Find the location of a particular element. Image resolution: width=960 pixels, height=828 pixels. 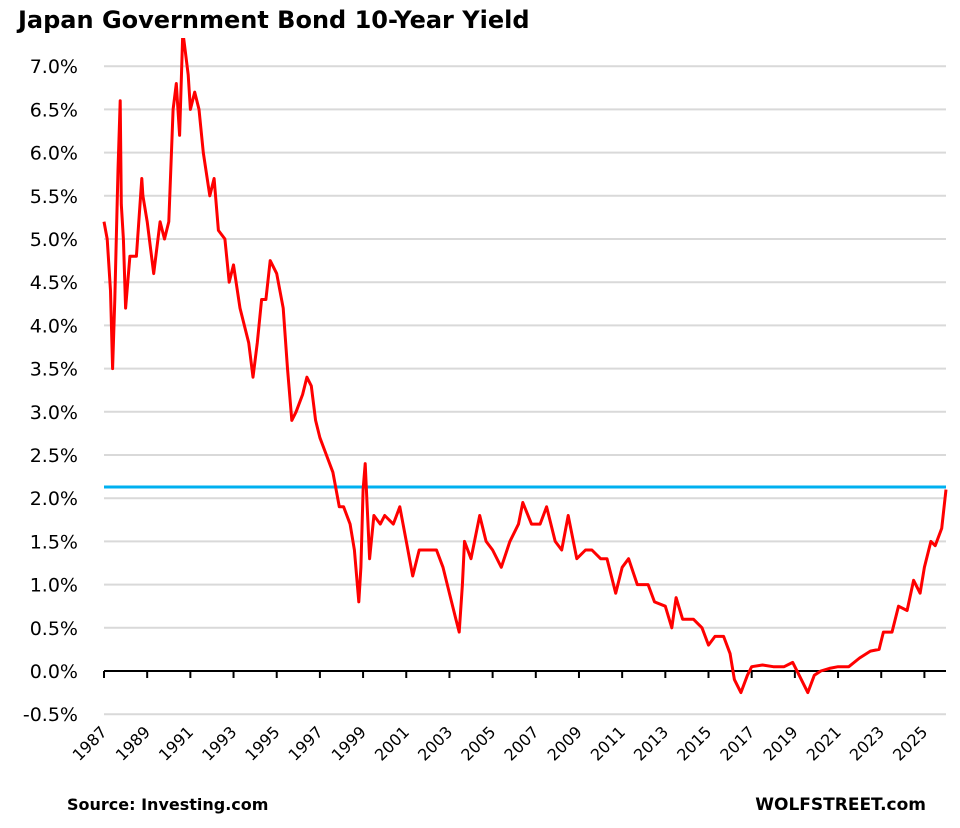

x-tick-label: 2023 is located at coordinates (867, 743).